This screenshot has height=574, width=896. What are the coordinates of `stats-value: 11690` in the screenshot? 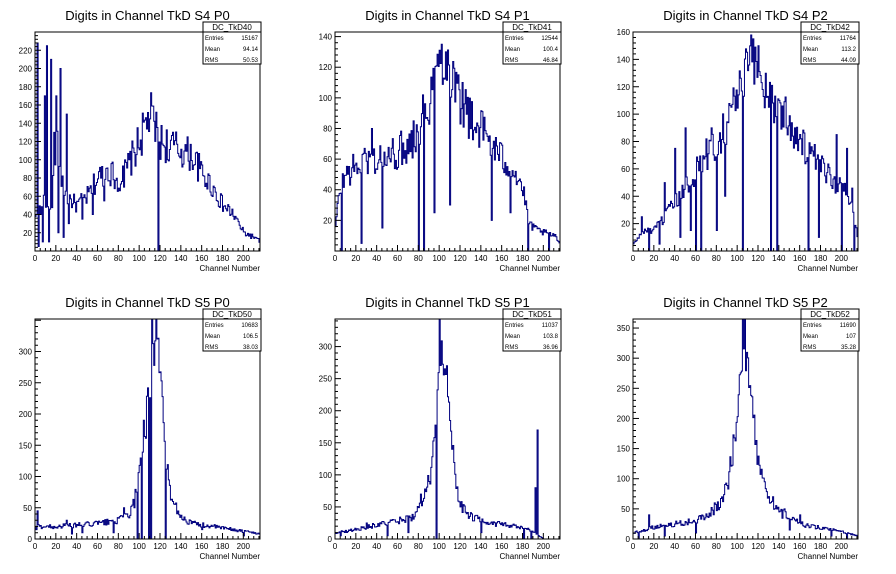 It's located at (848, 326).